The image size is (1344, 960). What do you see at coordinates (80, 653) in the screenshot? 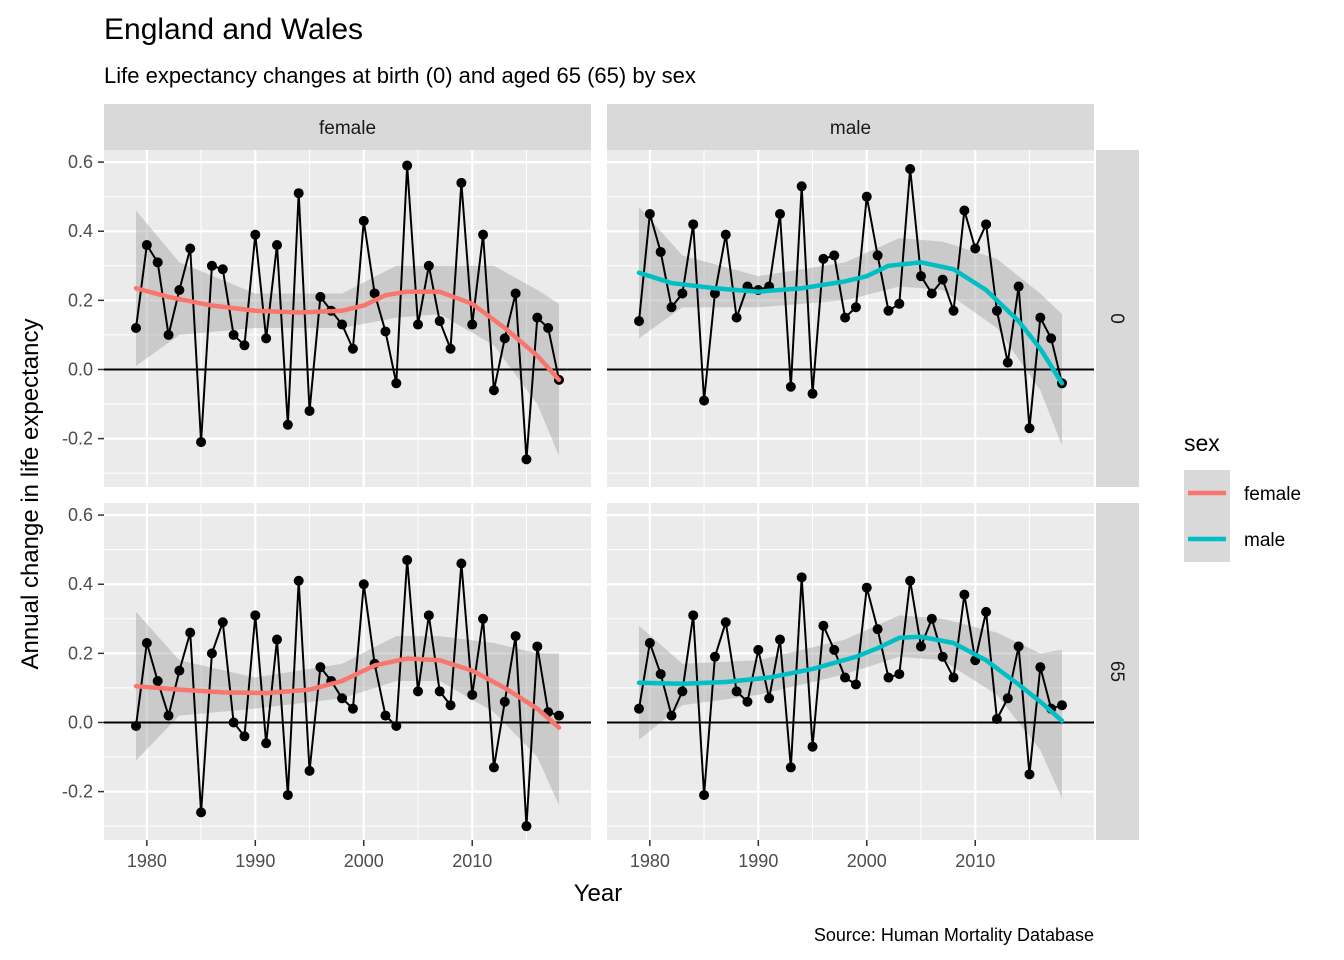
I see `y-tick-label: 0.2` at bounding box center [80, 653].